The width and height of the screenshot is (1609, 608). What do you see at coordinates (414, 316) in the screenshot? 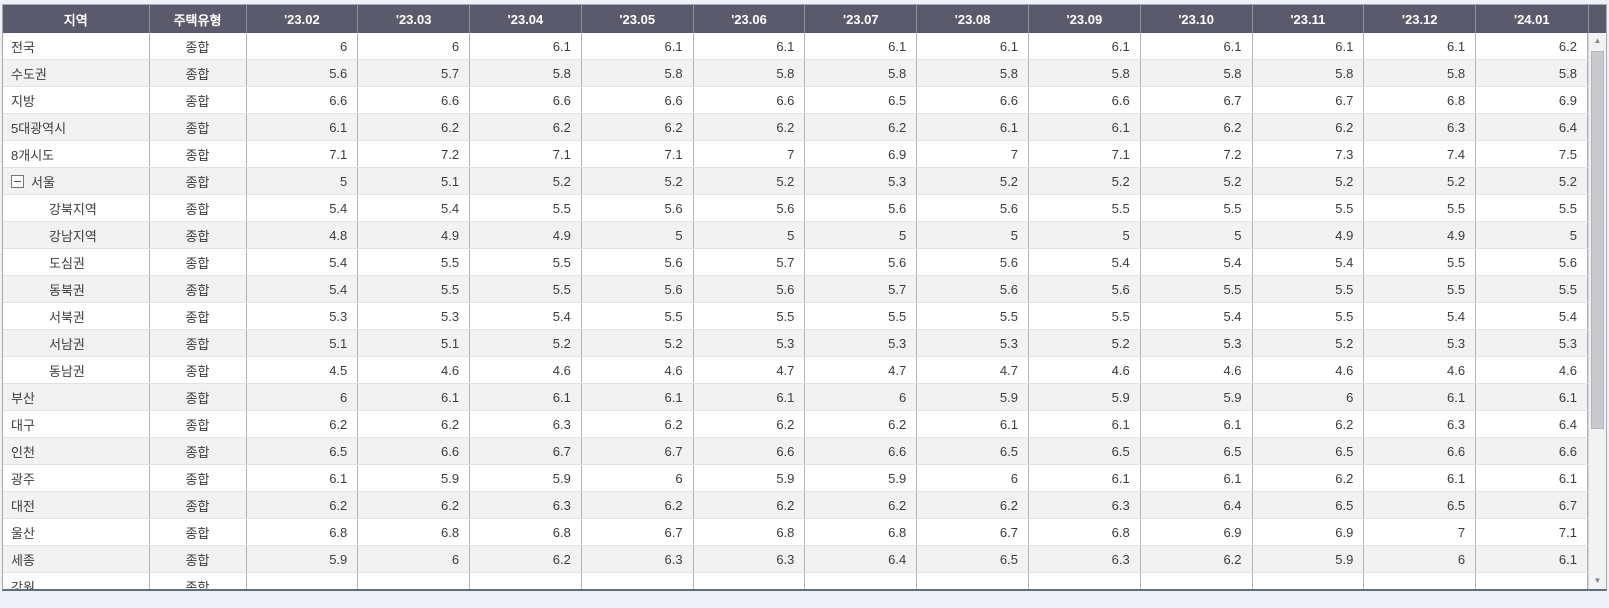
I see `value-cell: 5.3` at bounding box center [414, 316].